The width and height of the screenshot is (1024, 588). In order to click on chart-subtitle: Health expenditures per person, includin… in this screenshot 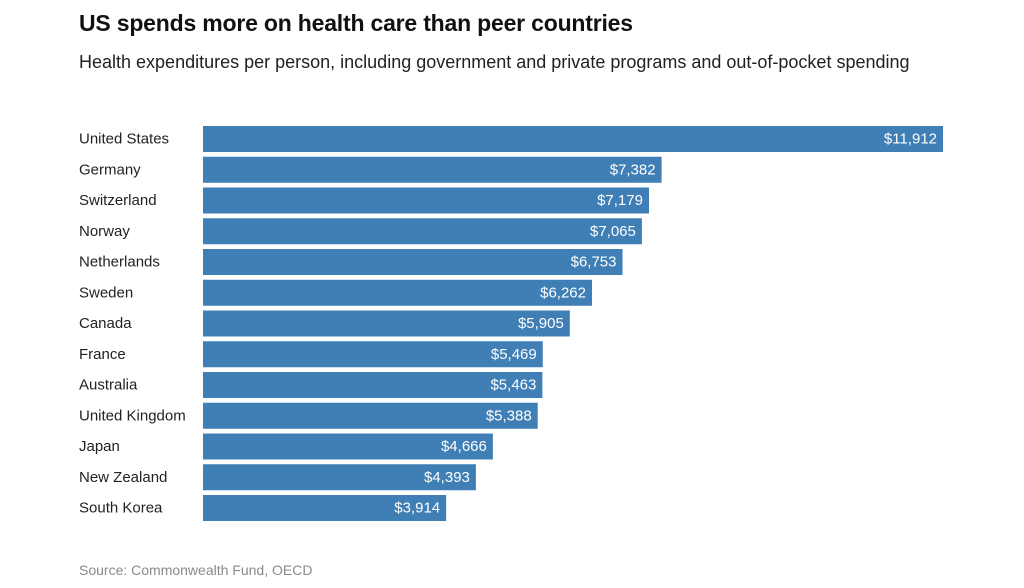, I will do `click(494, 62)`.